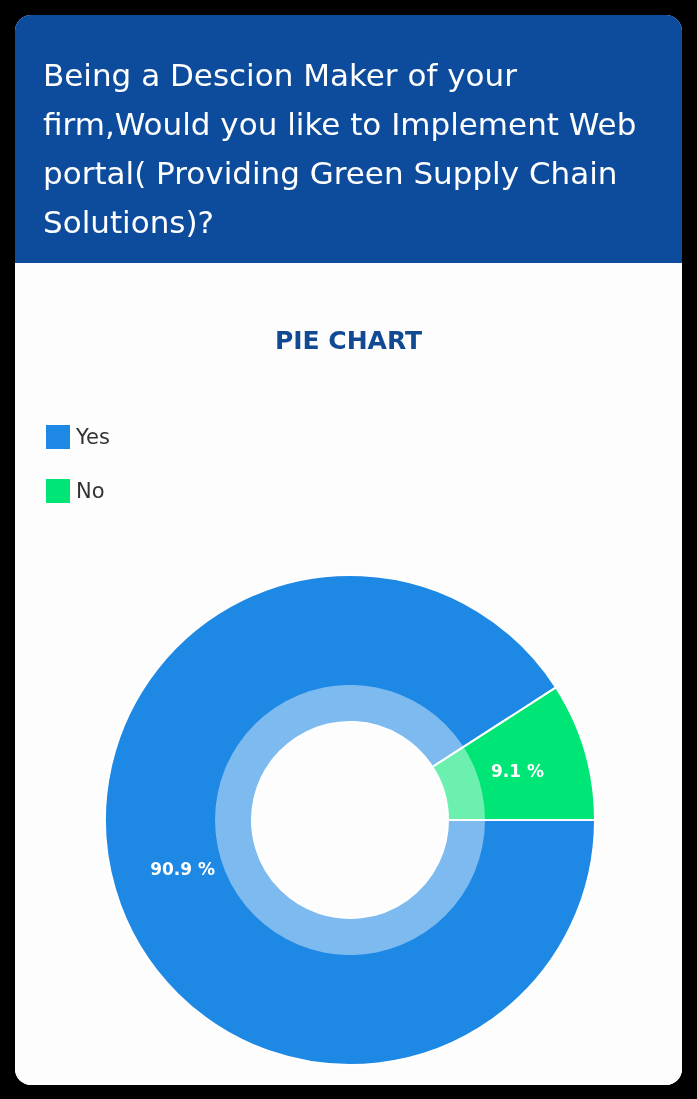  What do you see at coordinates (90, 491) in the screenshot?
I see `legend-label: No` at bounding box center [90, 491].